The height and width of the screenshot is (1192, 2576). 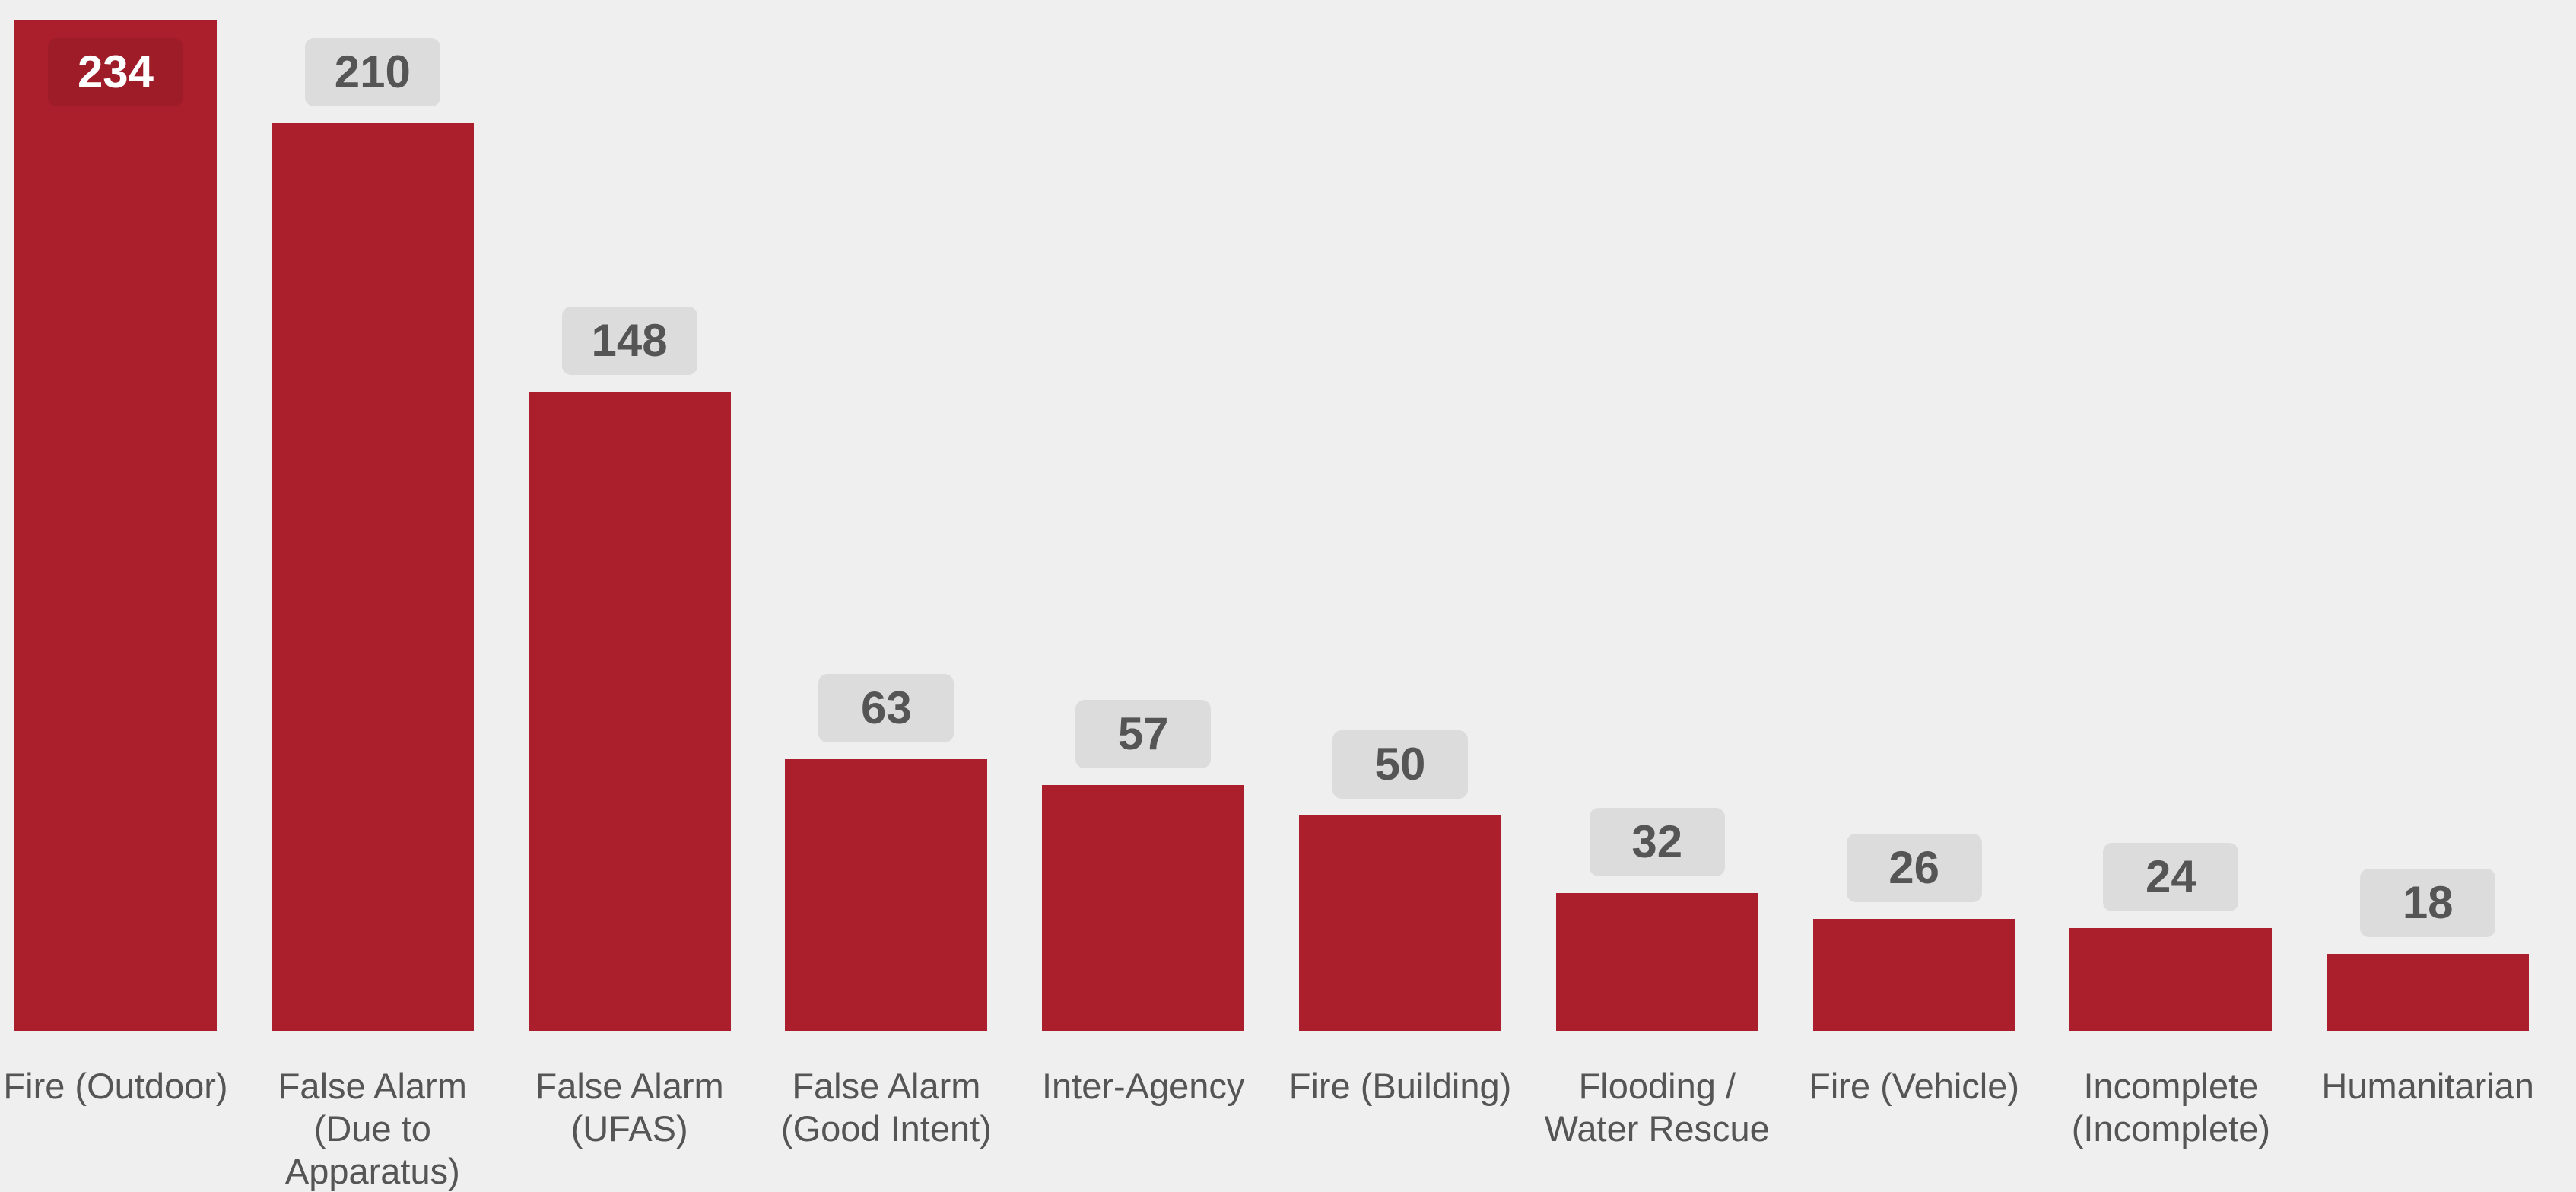 I want to click on x-tick-label: Fire (Building), so click(x=1400, y=1086).